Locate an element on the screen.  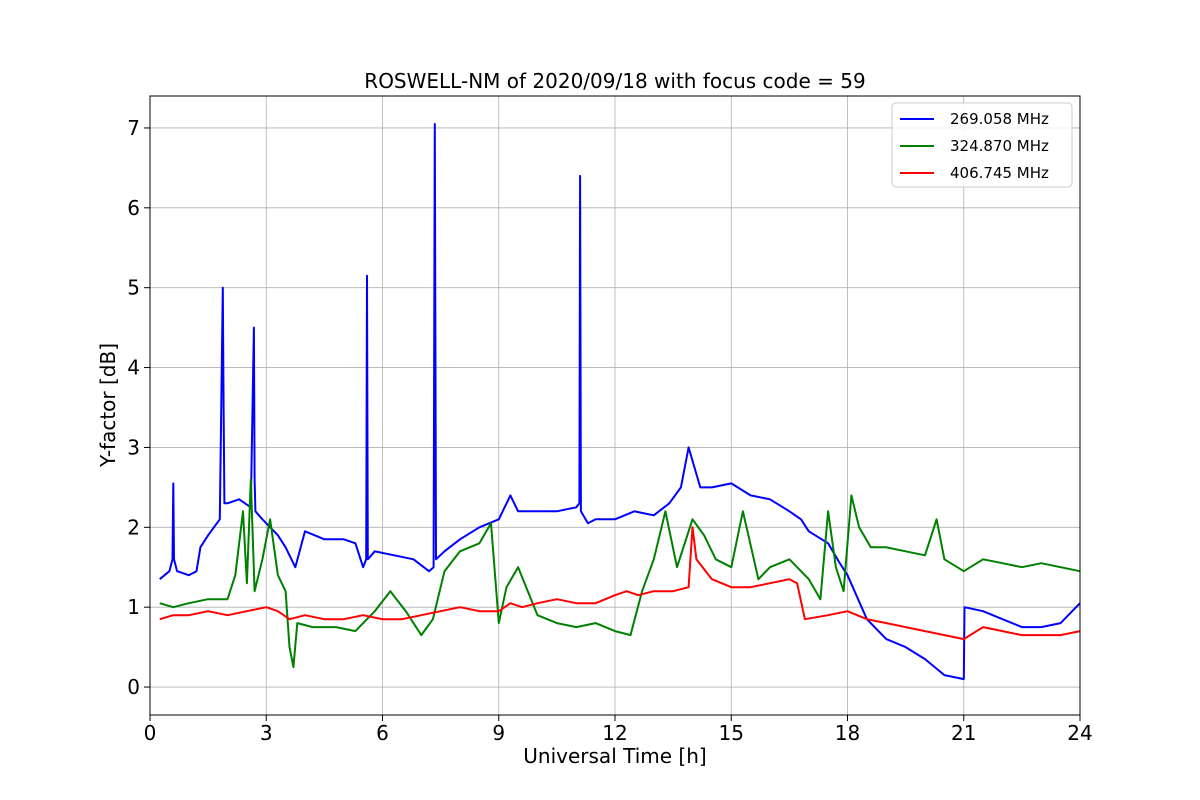
y-tick-label: 3 is located at coordinates (133, 447).